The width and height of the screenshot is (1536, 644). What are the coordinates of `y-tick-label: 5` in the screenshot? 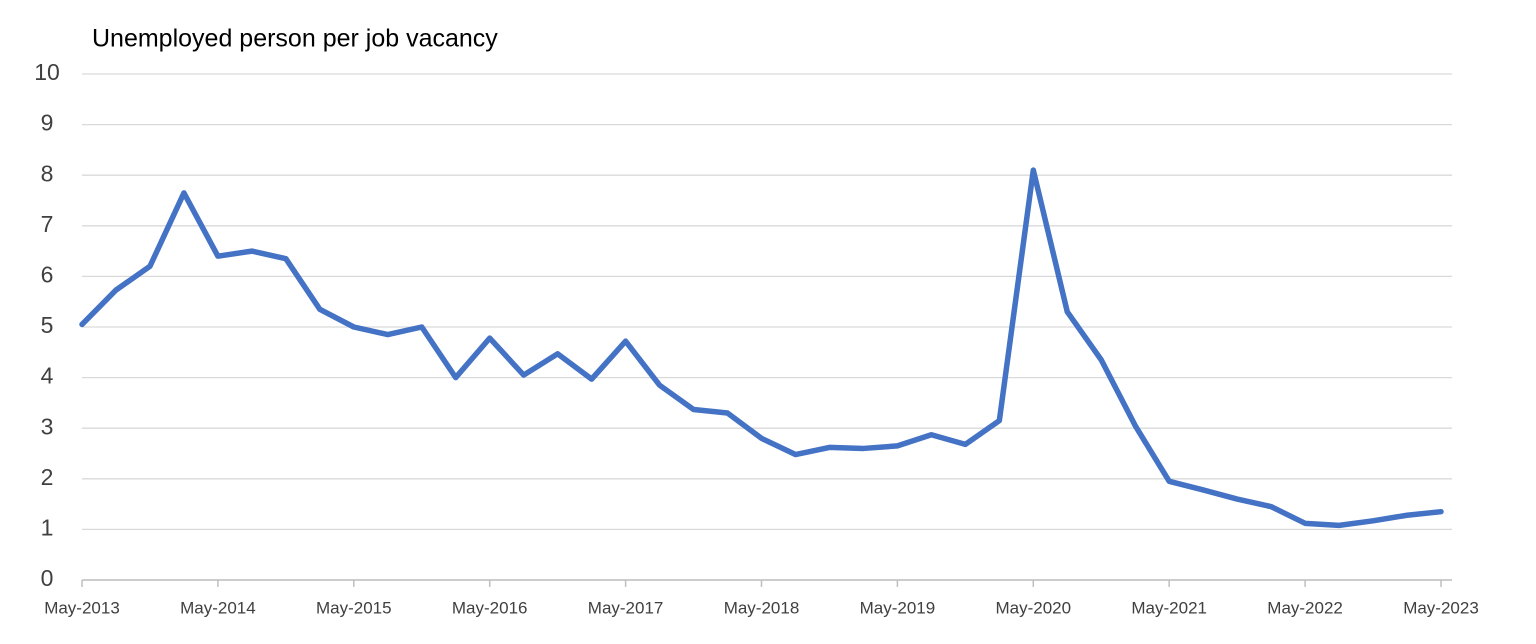 It's located at (47, 325).